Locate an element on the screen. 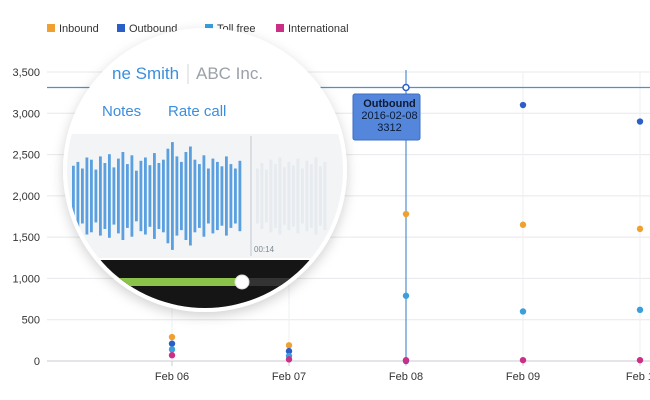 The height and width of the screenshot is (400, 650). x-tick-label: Feb 08 is located at coordinates (406, 377).